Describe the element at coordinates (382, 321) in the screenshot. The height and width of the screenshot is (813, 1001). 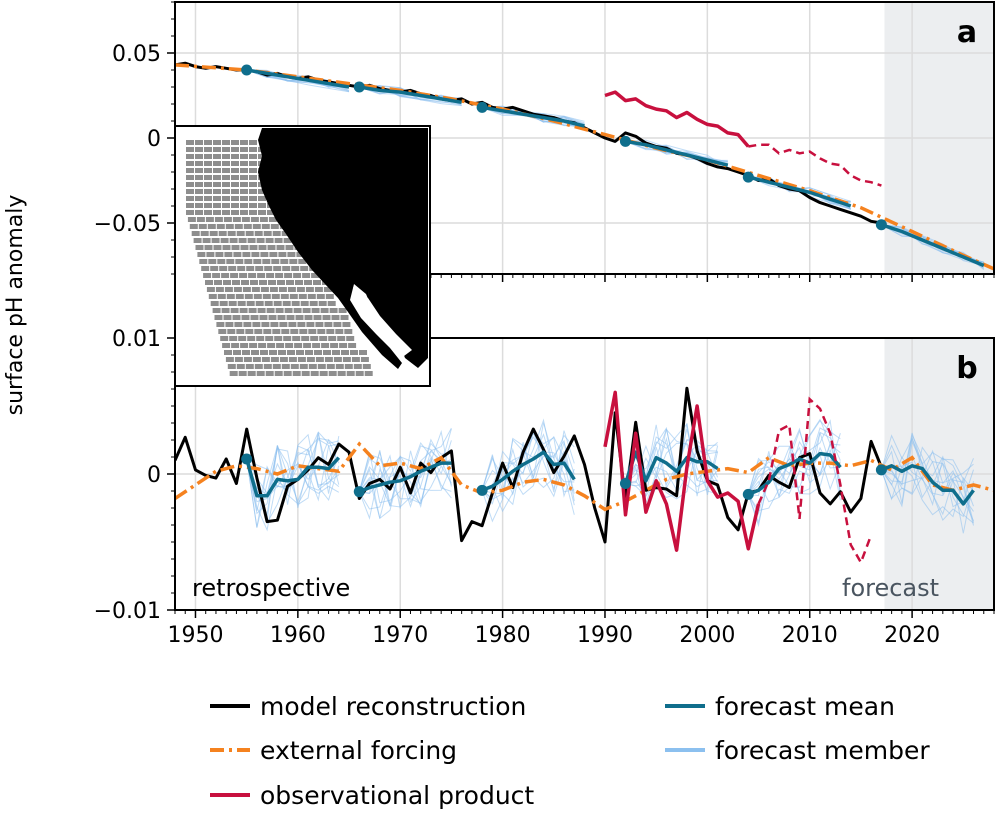
I see `inset-map-gulf` at that location.